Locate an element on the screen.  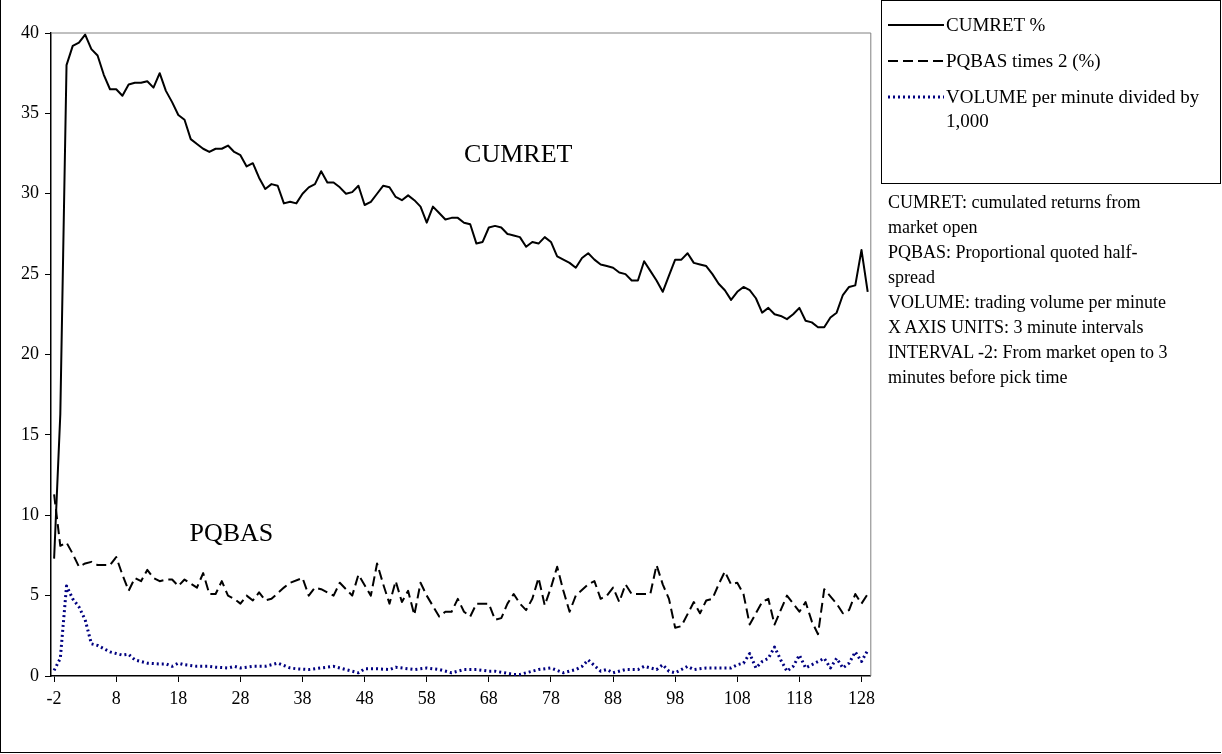
y-tick-label: 25 is located at coordinates (30, 272).